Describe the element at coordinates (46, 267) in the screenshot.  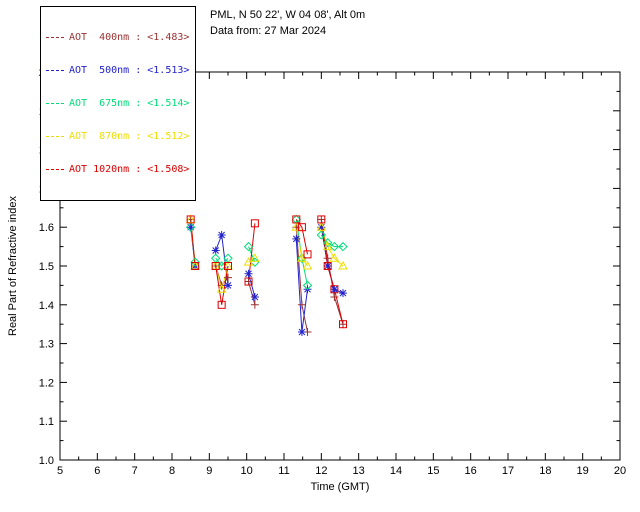
I see `y-tick-label: 1.5` at that location.